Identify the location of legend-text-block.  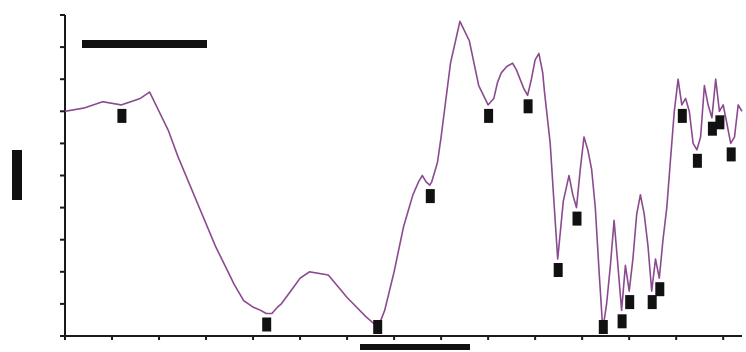
(144, 44).